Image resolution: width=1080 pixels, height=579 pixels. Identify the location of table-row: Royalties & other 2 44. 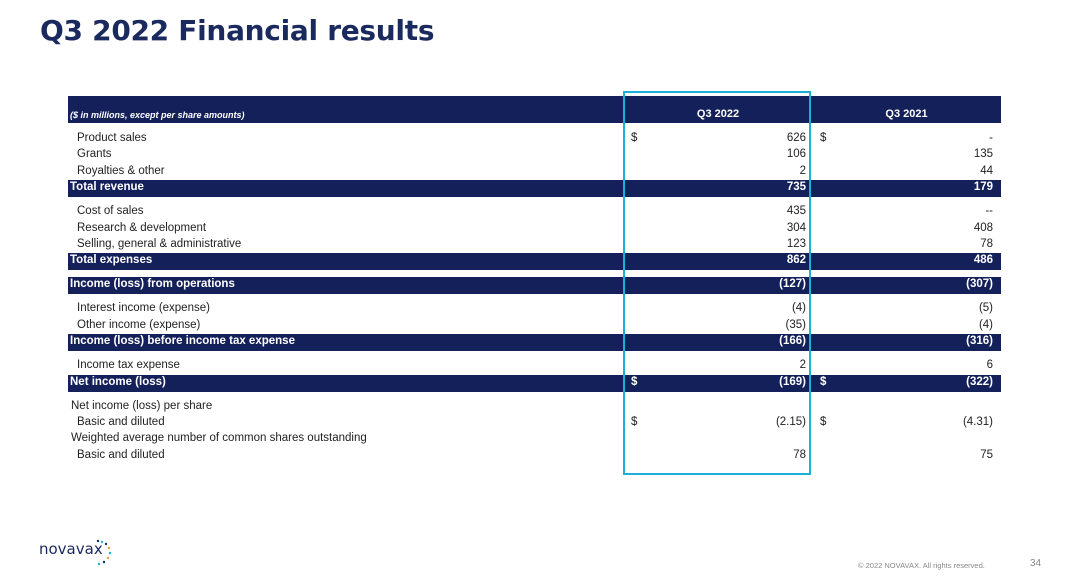
(535, 170).